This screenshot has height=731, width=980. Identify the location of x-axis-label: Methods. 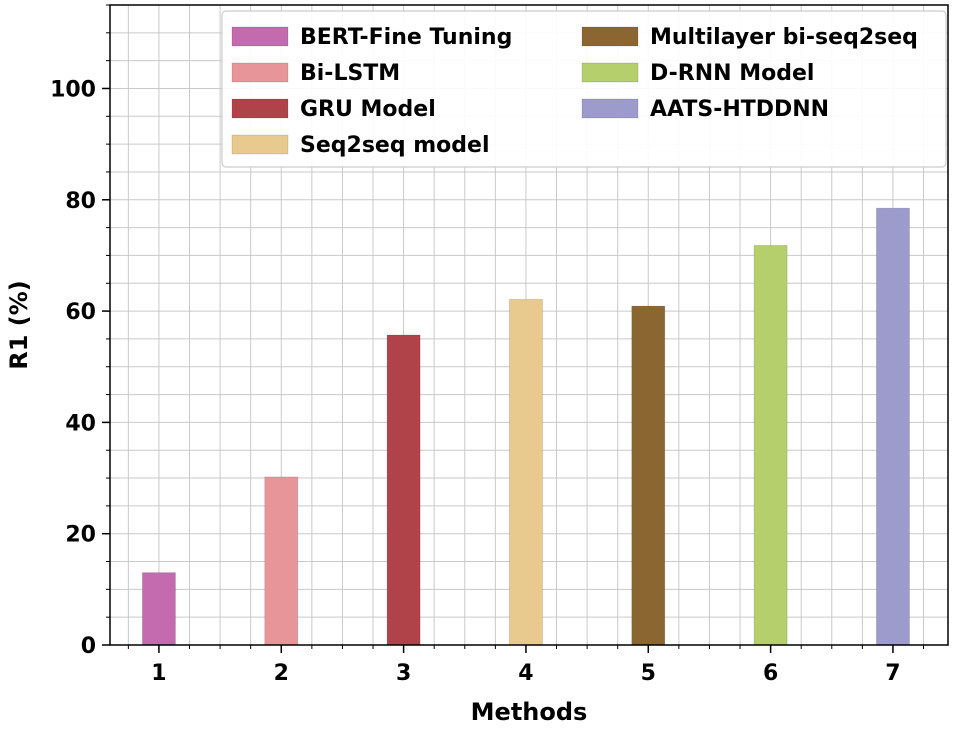
(529, 712).